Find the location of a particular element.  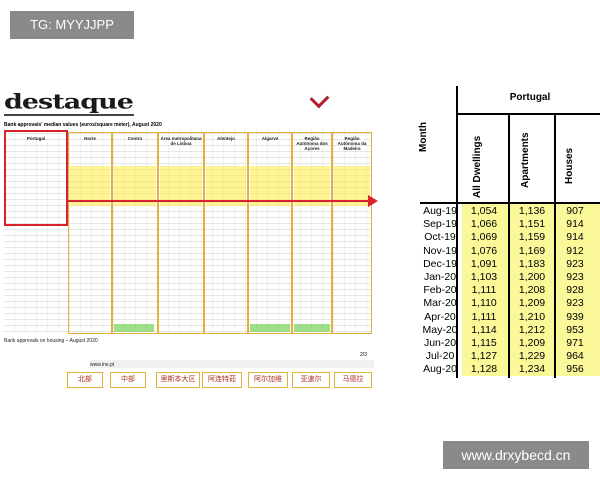

region-box-algarve is located at coordinates (270, 233).